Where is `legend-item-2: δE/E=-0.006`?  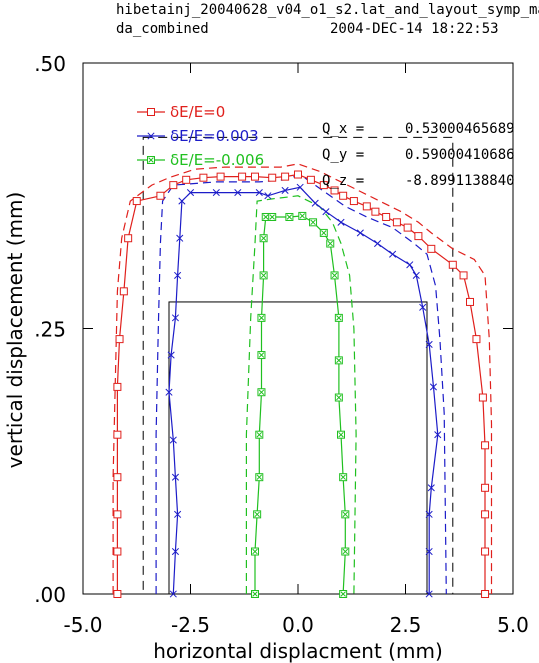
legend-item-2: δE/E=-0.006 is located at coordinates (200, 160).